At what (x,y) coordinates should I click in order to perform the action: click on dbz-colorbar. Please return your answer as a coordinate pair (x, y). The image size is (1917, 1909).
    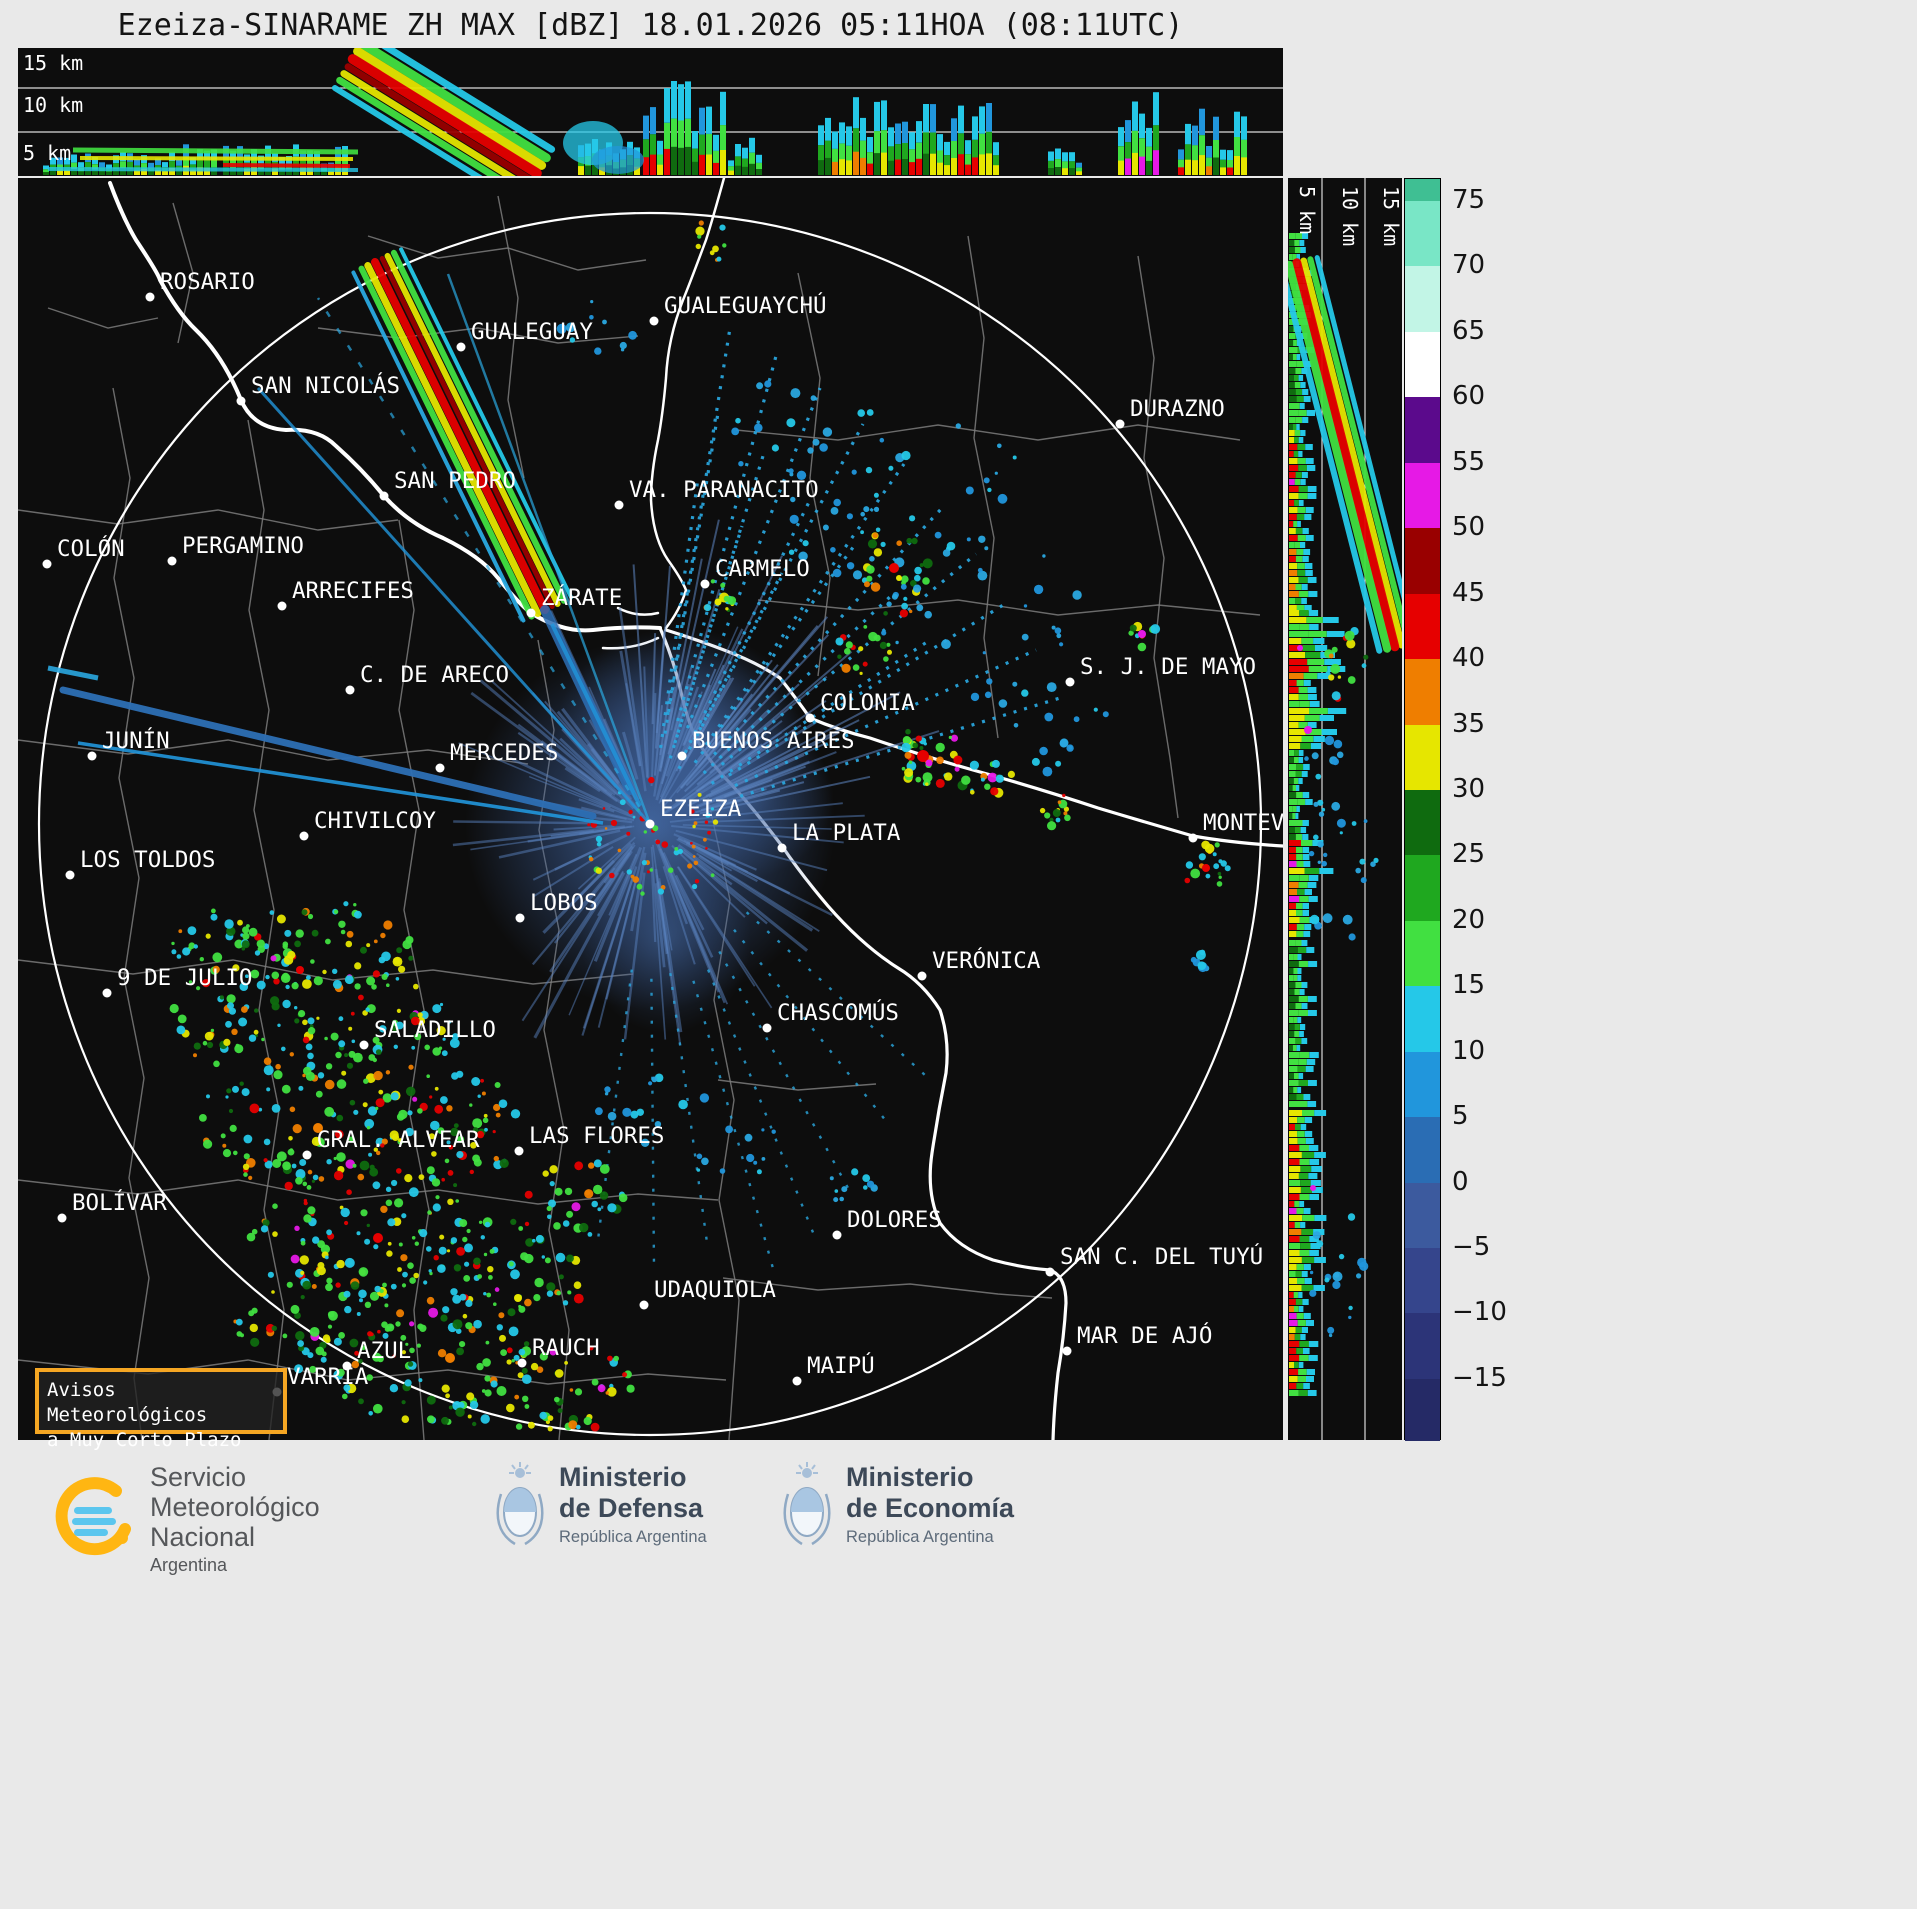
    Looking at the image, I should click on (1422, 809).